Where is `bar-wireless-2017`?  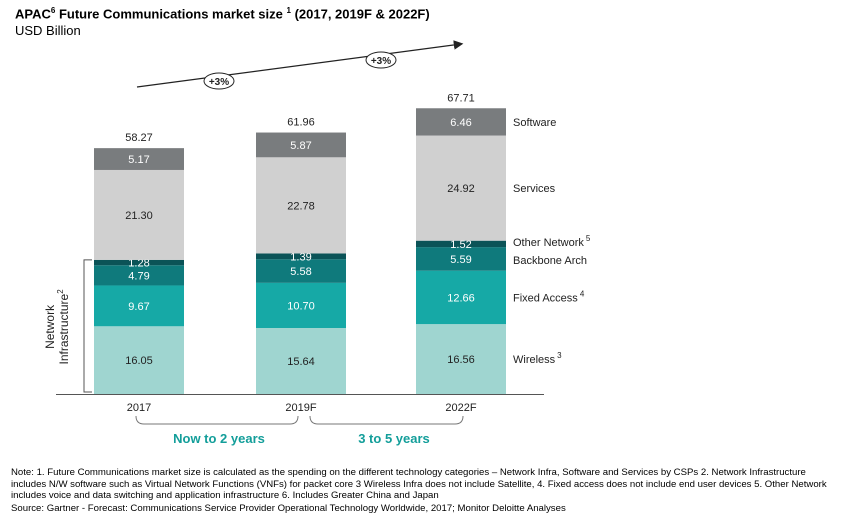 bar-wireless-2017 is located at coordinates (139, 360).